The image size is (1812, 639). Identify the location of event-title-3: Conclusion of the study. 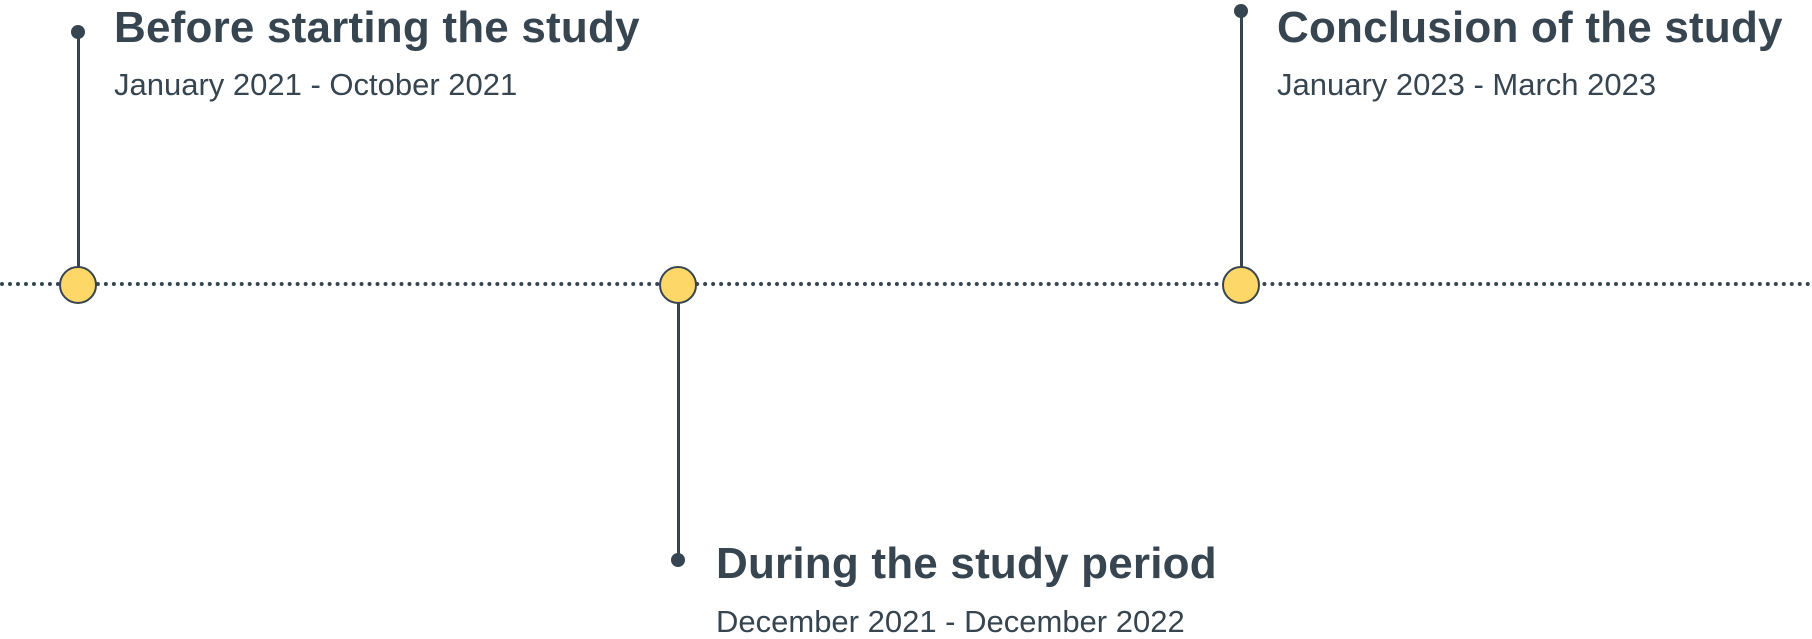
(1530, 27).